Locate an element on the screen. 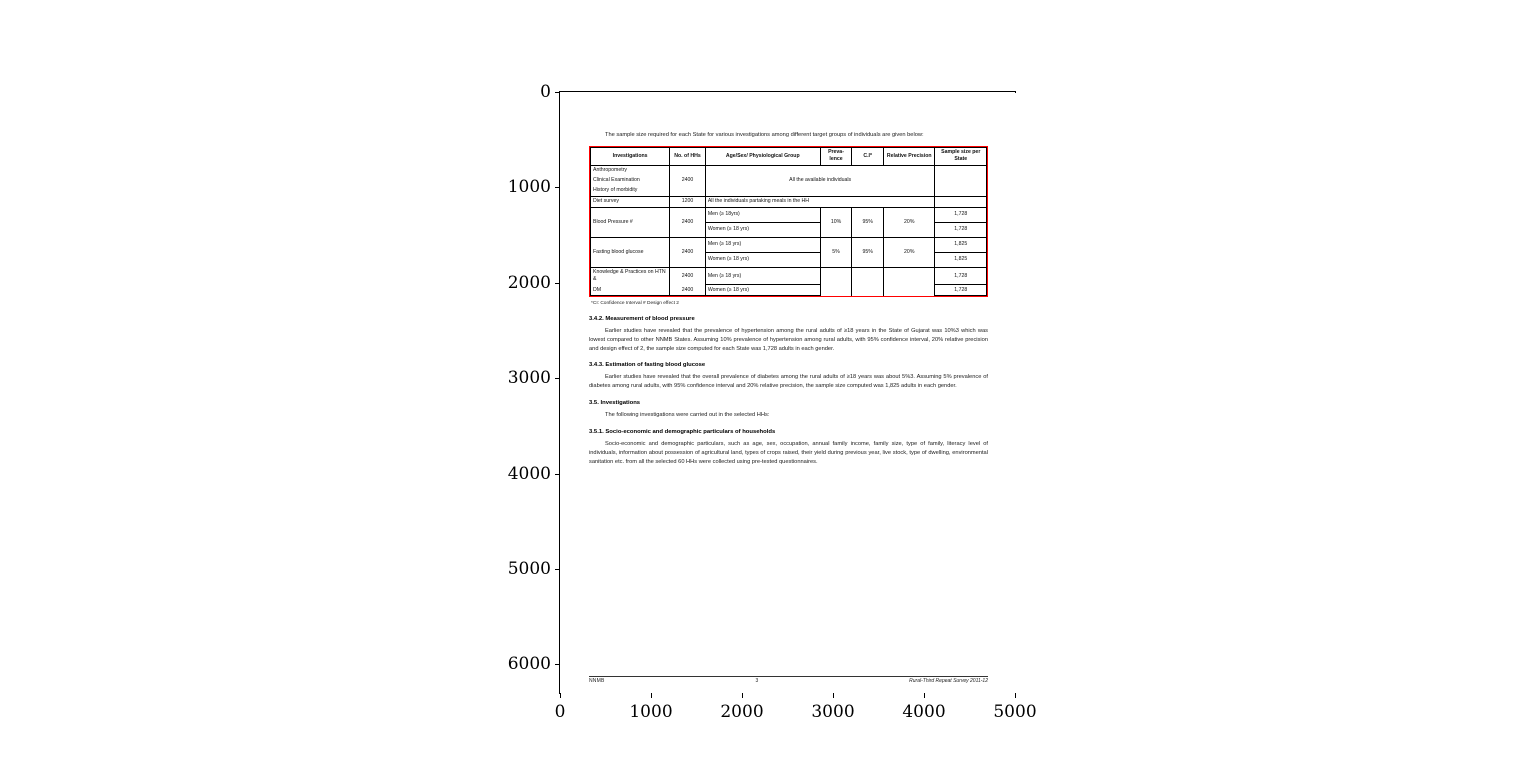  cell-prevalence: 10% is located at coordinates (836, 222).